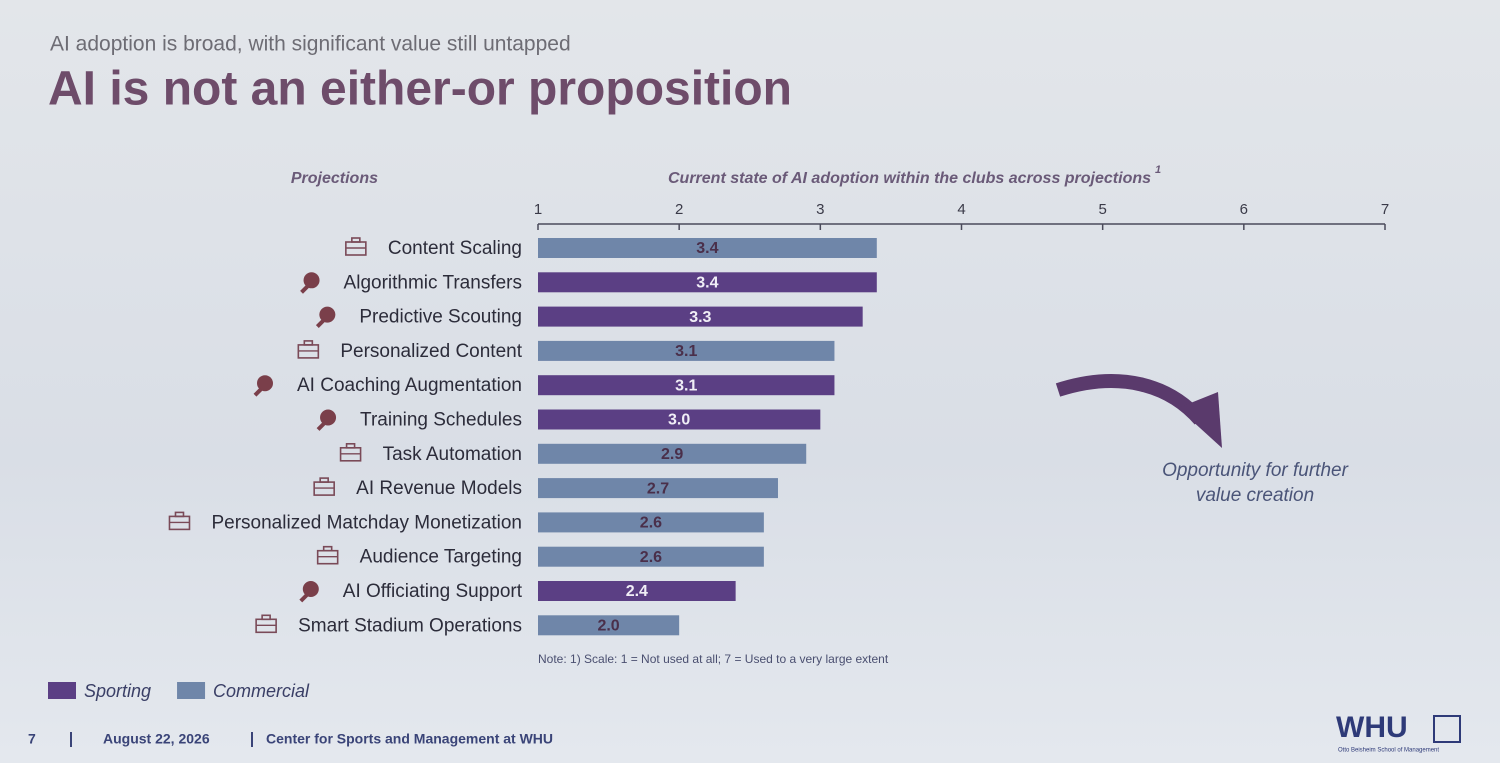 The image size is (1500, 763). What do you see at coordinates (410, 625) in the screenshot?
I see `category-label: Smart Stadium Operations` at bounding box center [410, 625].